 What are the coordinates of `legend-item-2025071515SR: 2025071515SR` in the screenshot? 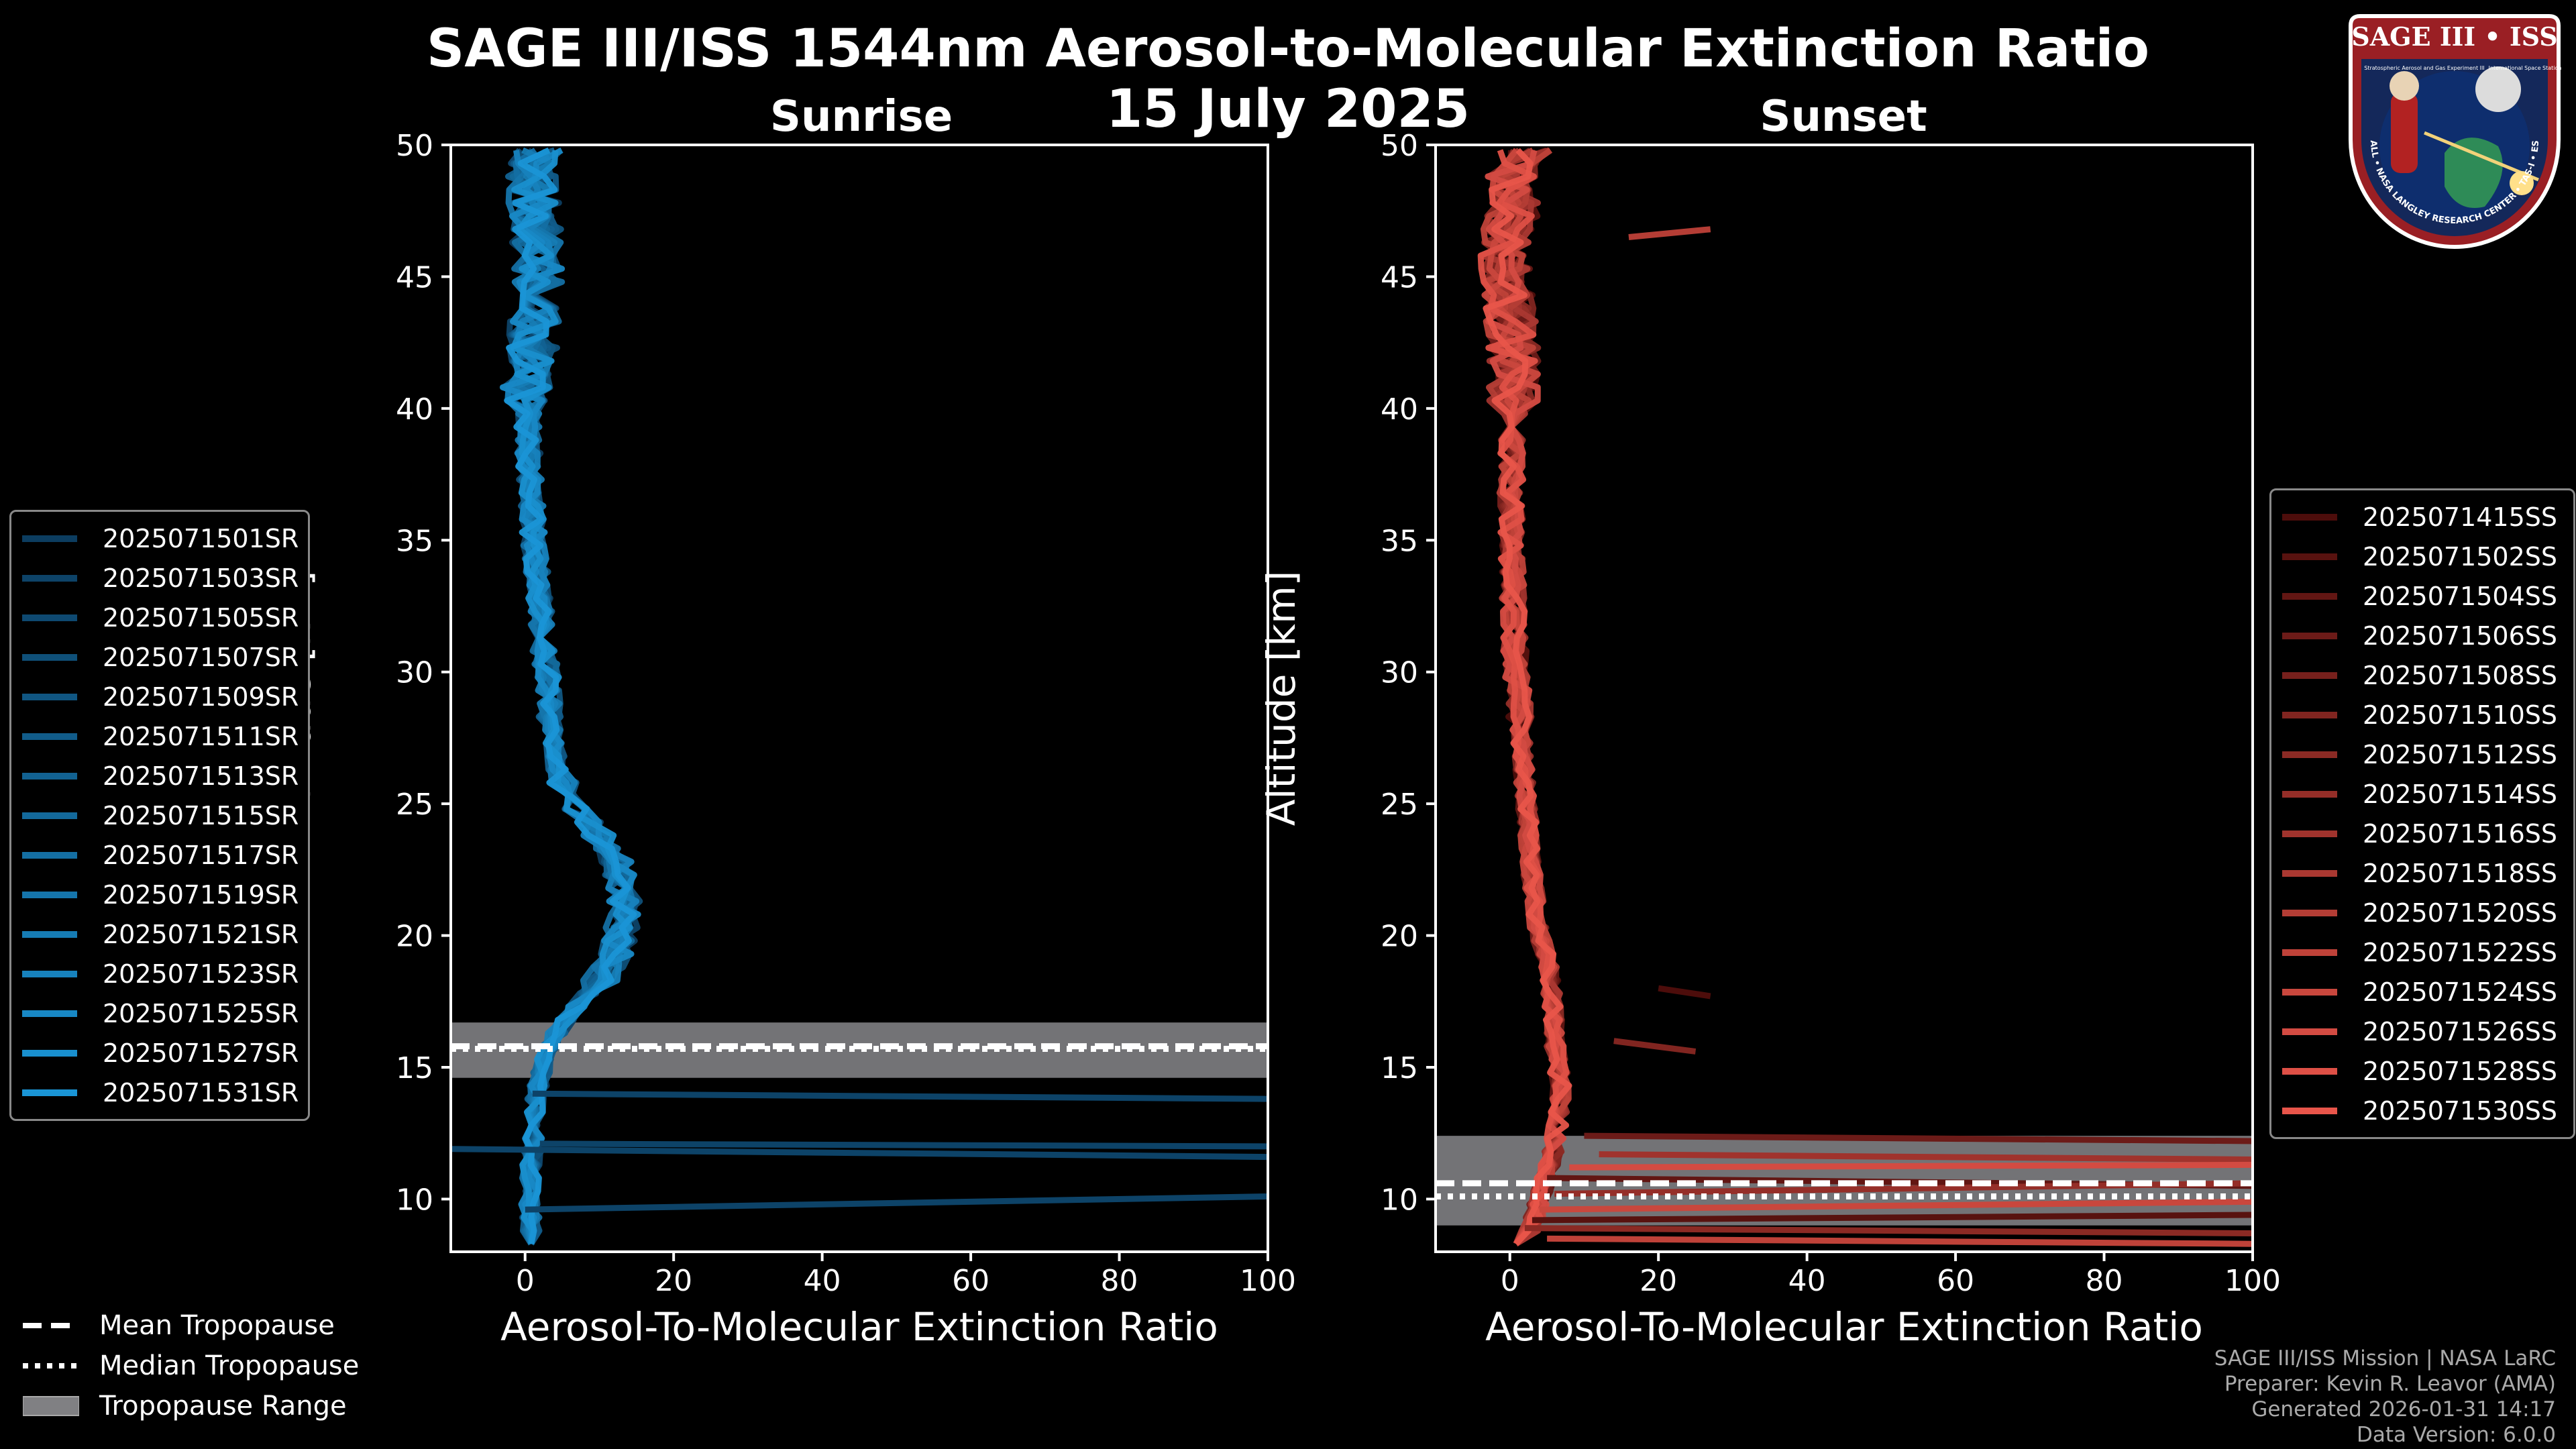 It's located at (160, 815).